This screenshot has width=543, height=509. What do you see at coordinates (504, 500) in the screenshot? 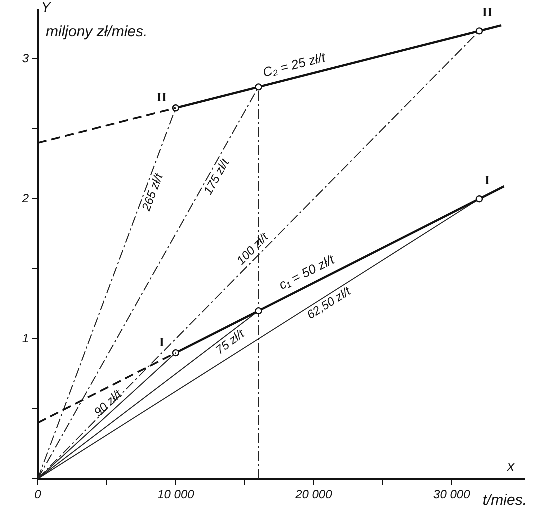
I see `x-axis-title: t/mies.` at bounding box center [504, 500].